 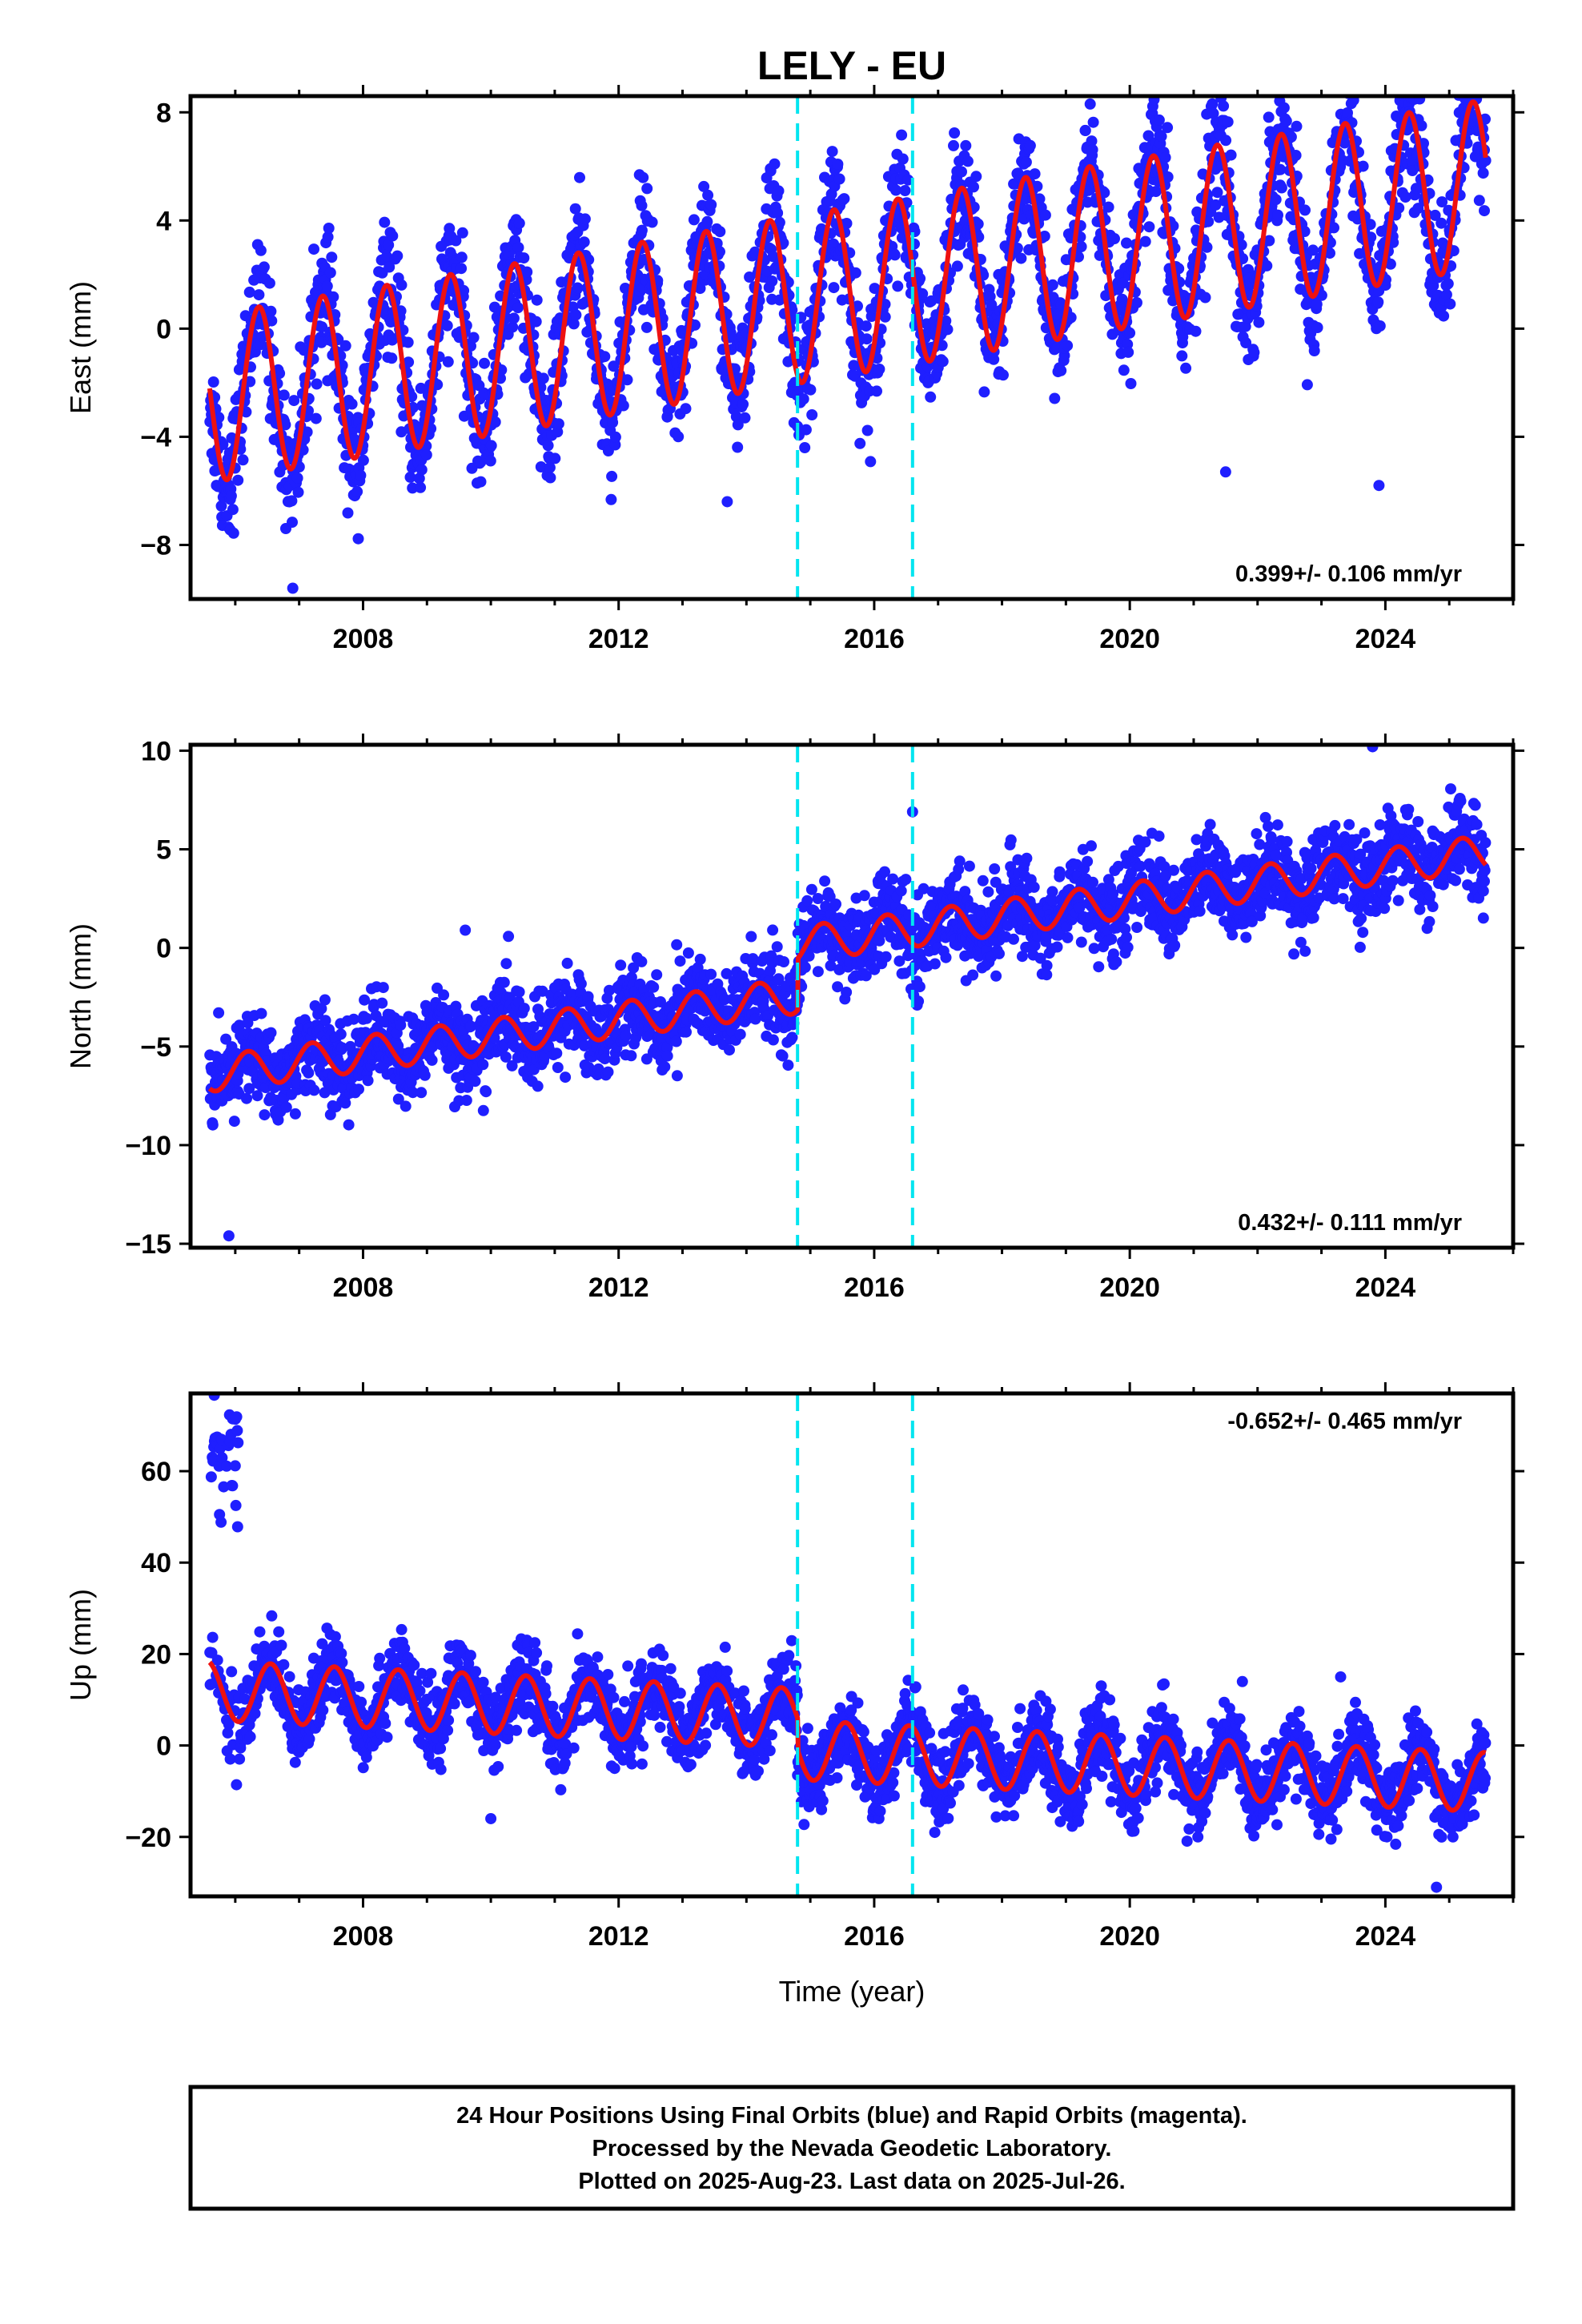 I want to click on outlier-point, so click(x=727, y=502).